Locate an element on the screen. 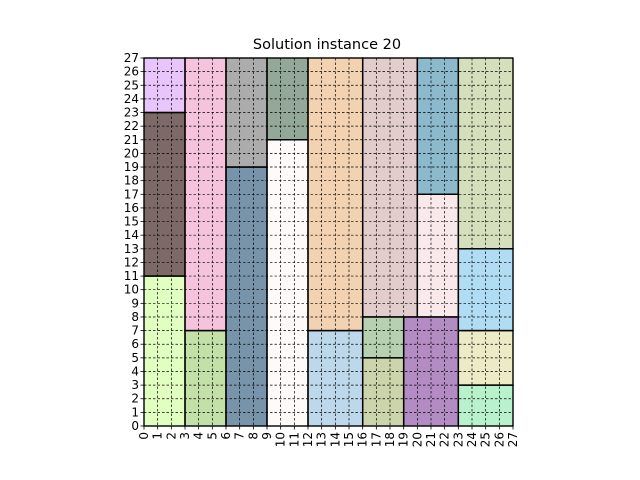  x-tick-label: 14 is located at coordinates (335, 439).